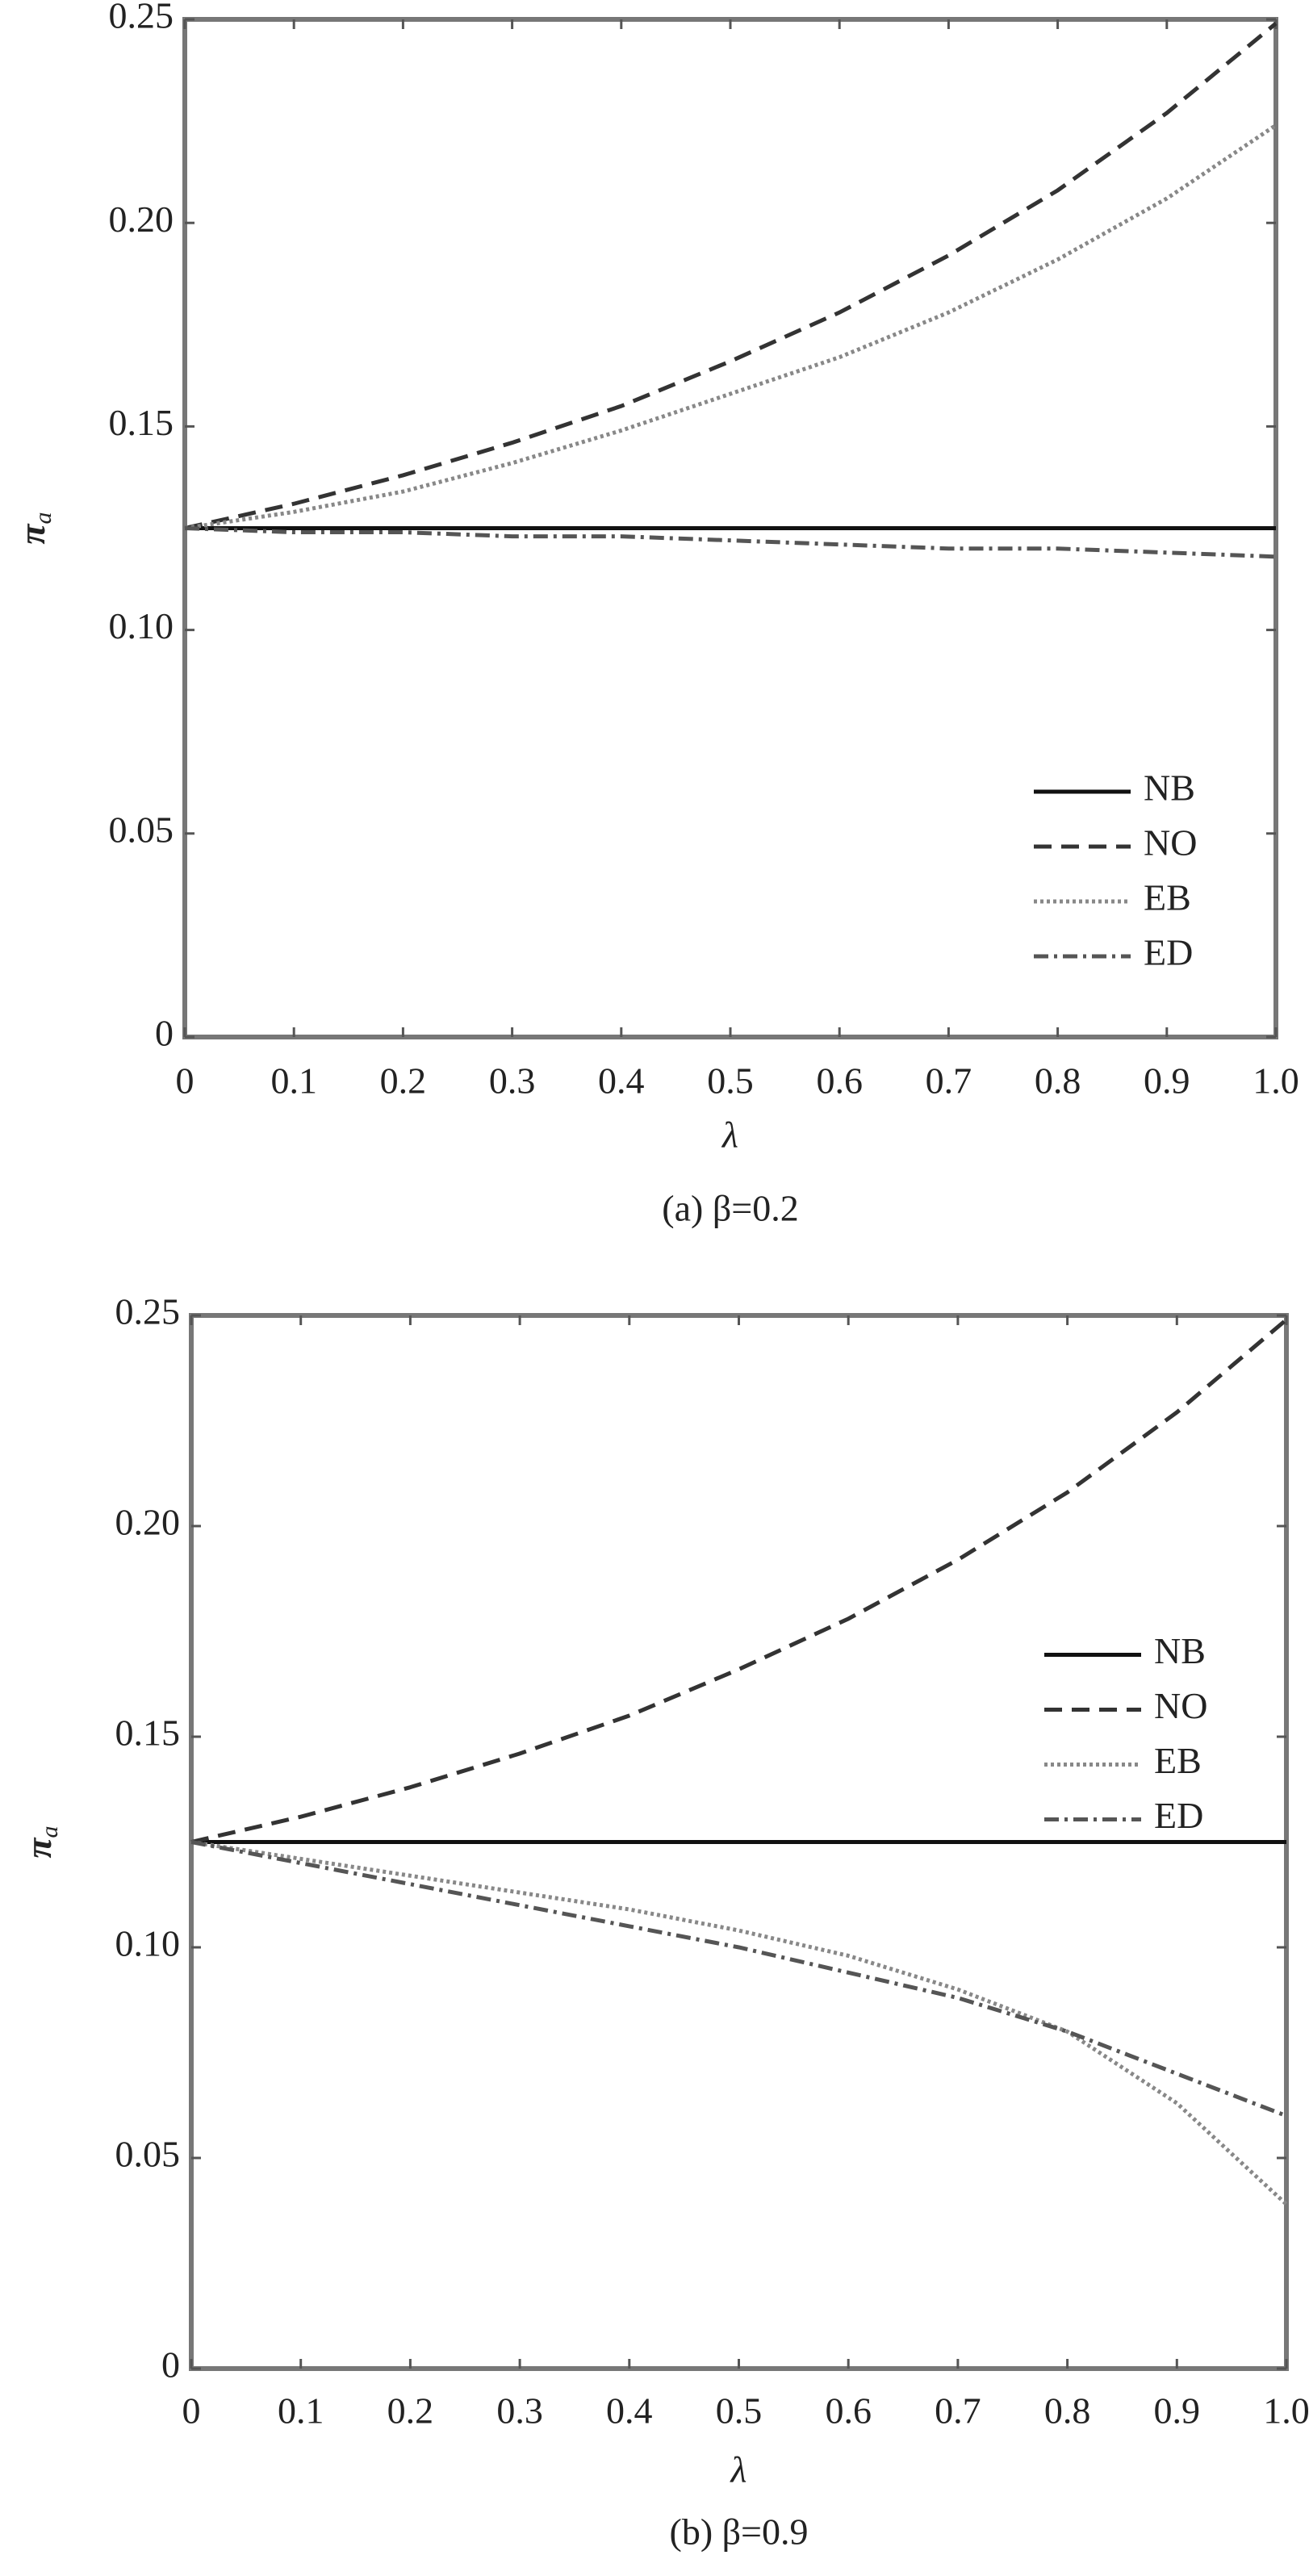 Image resolution: width=1309 pixels, height=2576 pixels. What do you see at coordinates (730, 1208) in the screenshot?
I see `chart-caption: (a) β=0.2` at bounding box center [730, 1208].